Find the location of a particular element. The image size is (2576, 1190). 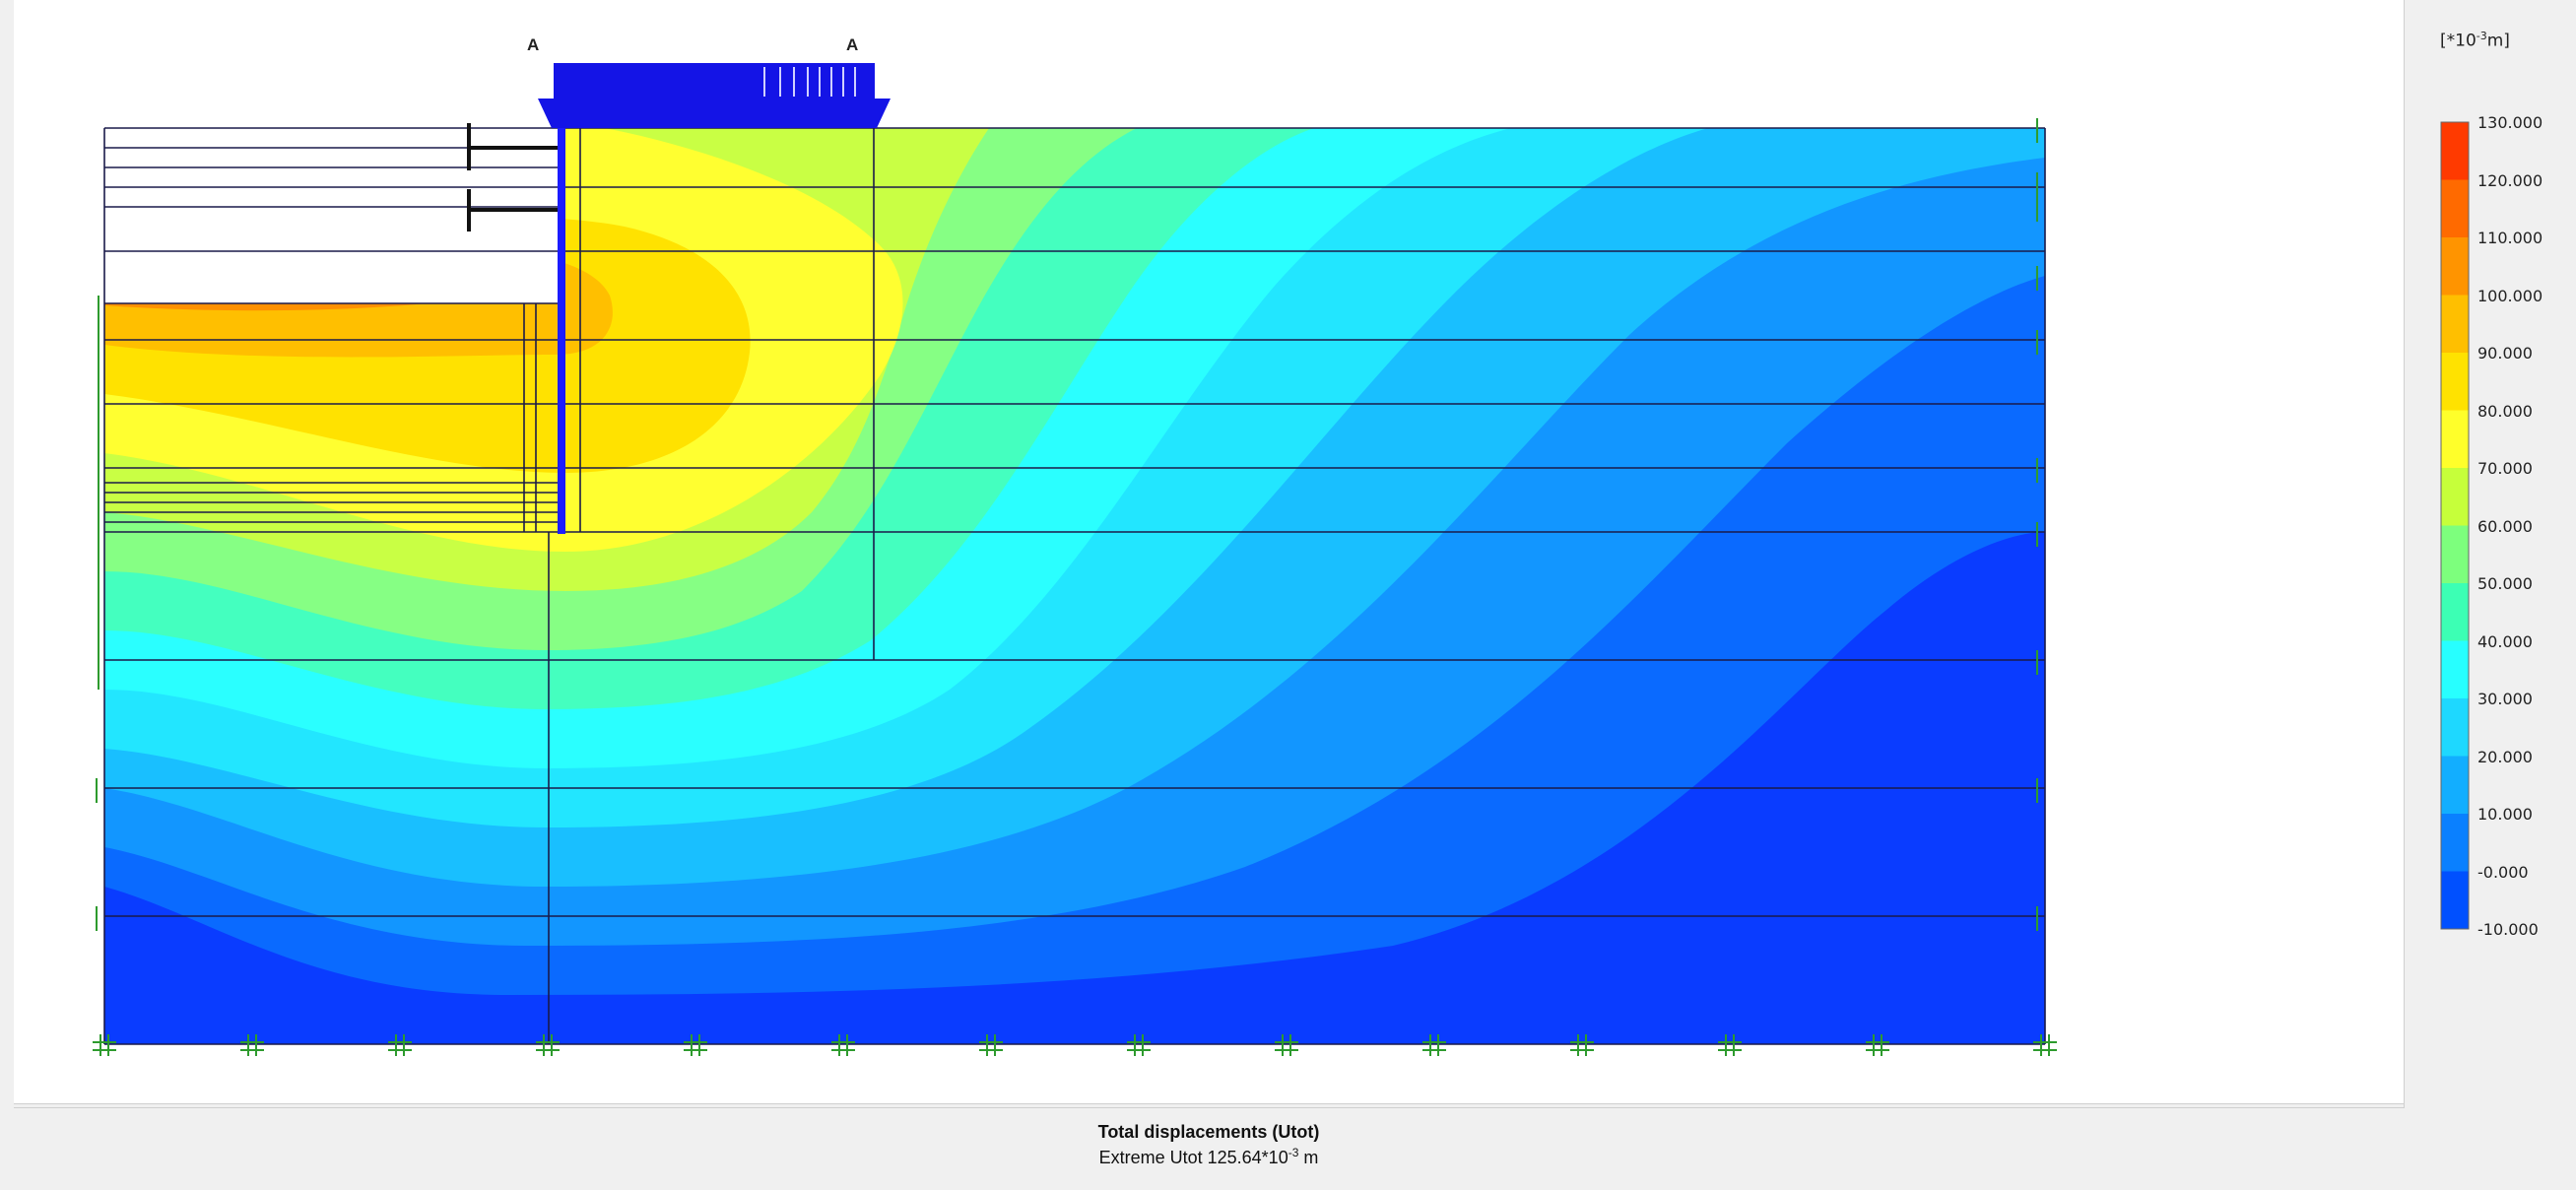

legend-tick-label: 80.000 is located at coordinates (2505, 411).